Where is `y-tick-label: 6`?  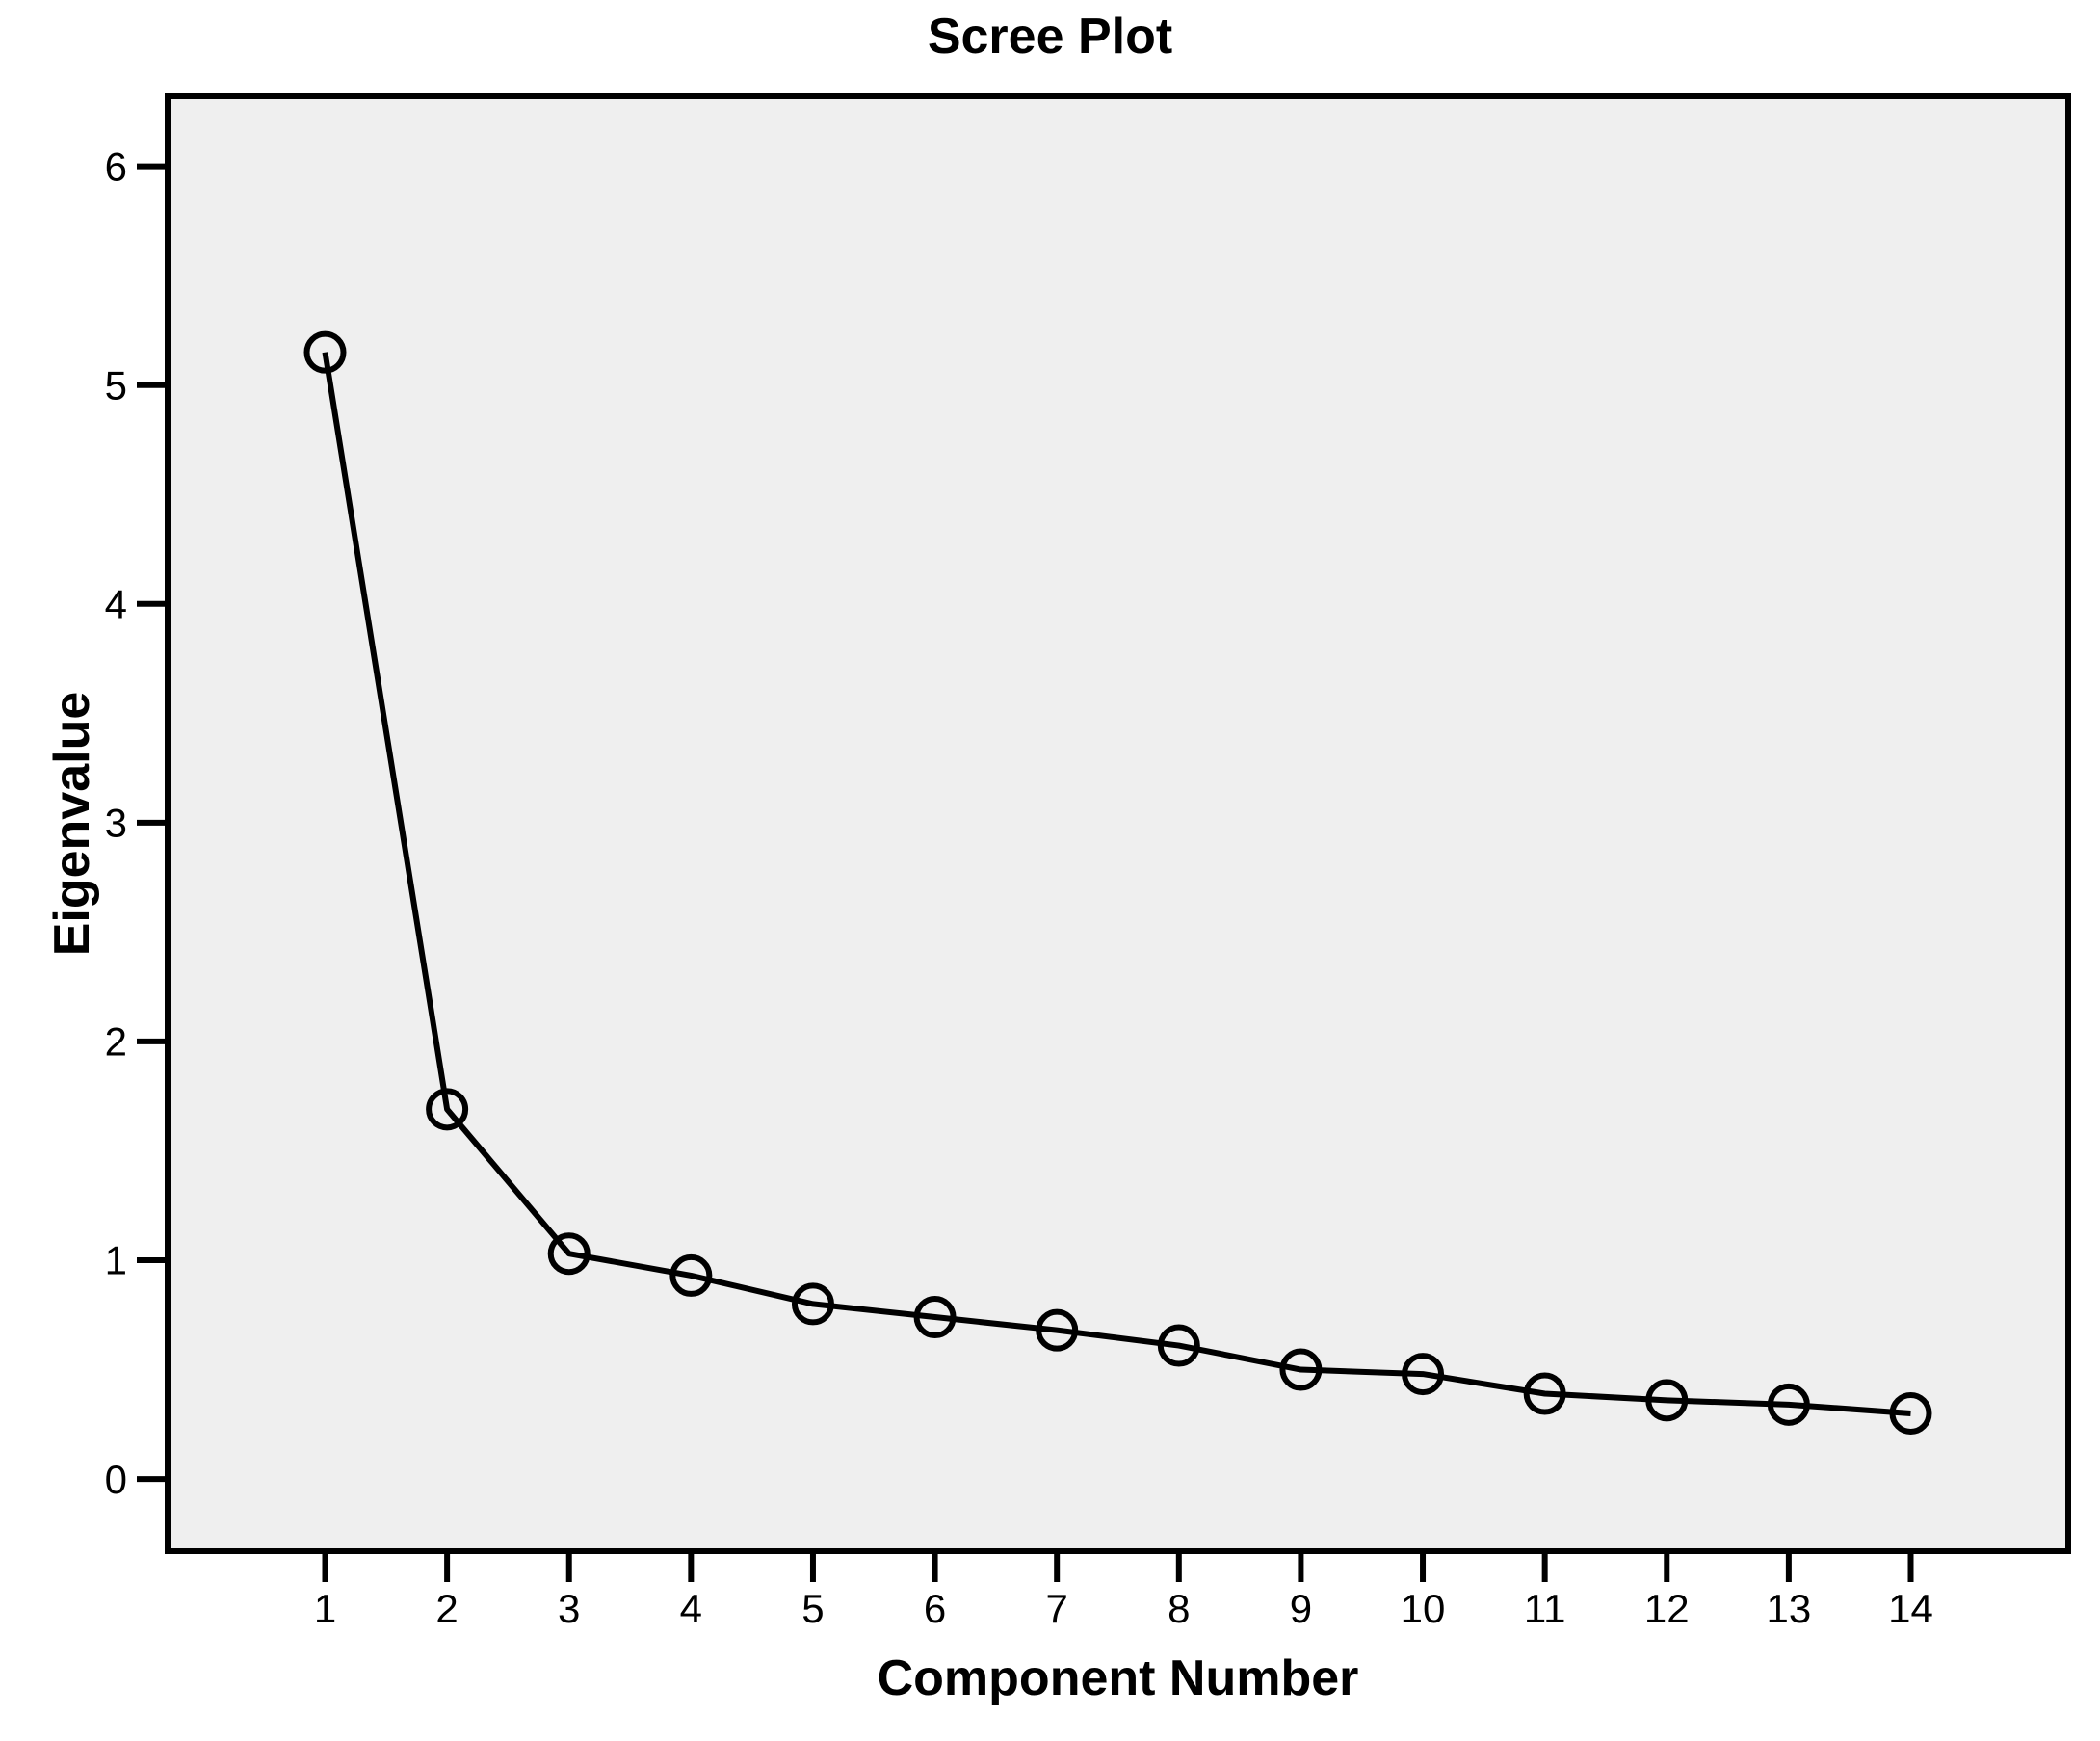 y-tick-label: 6 is located at coordinates (116, 166).